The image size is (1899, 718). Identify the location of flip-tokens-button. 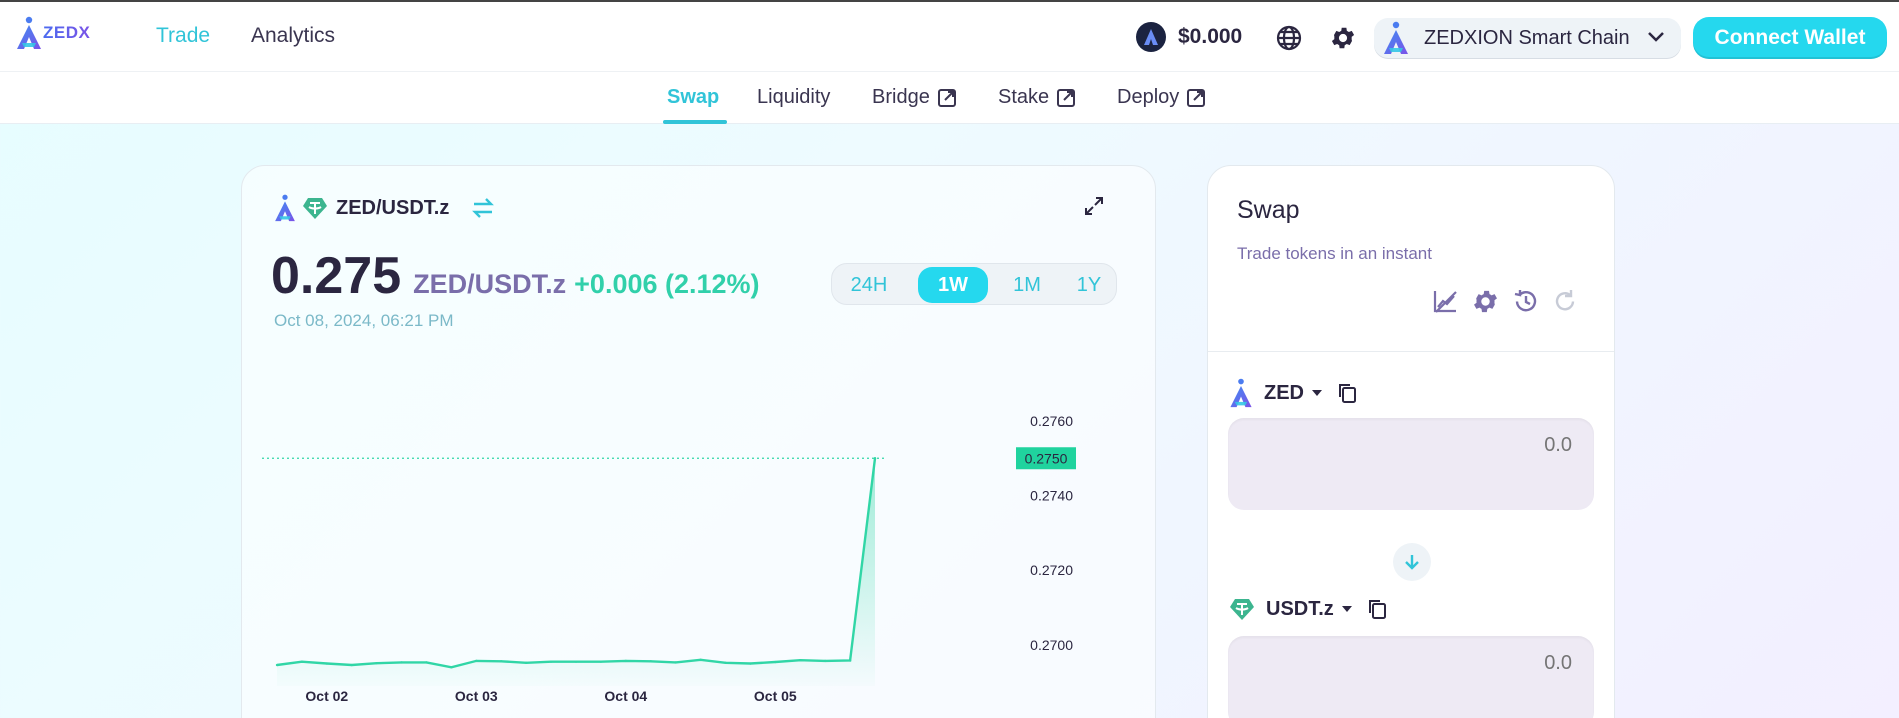
(1412, 562).